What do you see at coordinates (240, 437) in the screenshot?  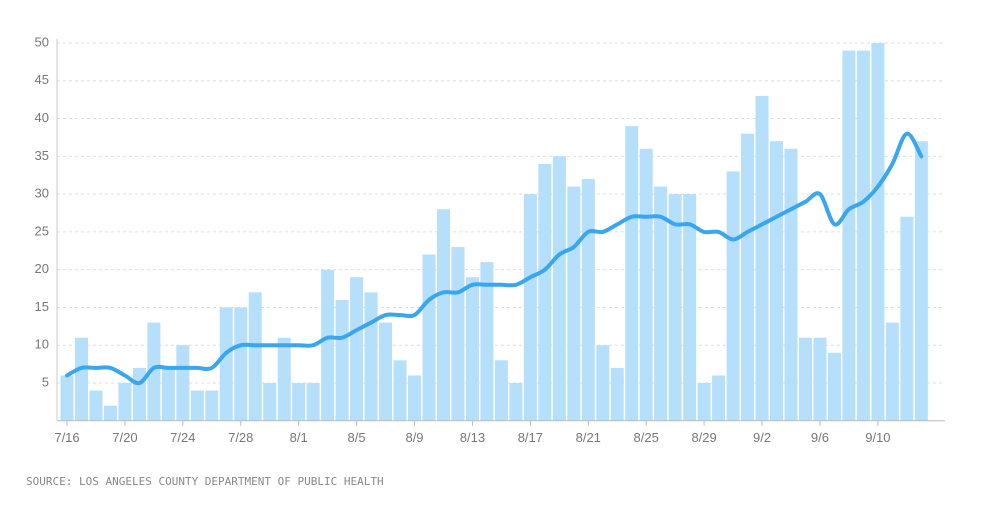 I see `x-tick-label: 7/28` at bounding box center [240, 437].